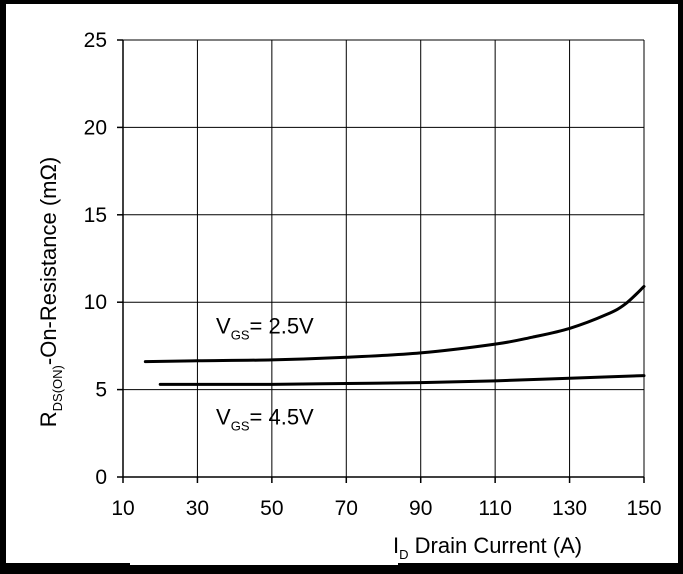 This screenshot has width=683, height=574. What do you see at coordinates (346, 508) in the screenshot?
I see `x-tick-label-70: 70` at bounding box center [346, 508].